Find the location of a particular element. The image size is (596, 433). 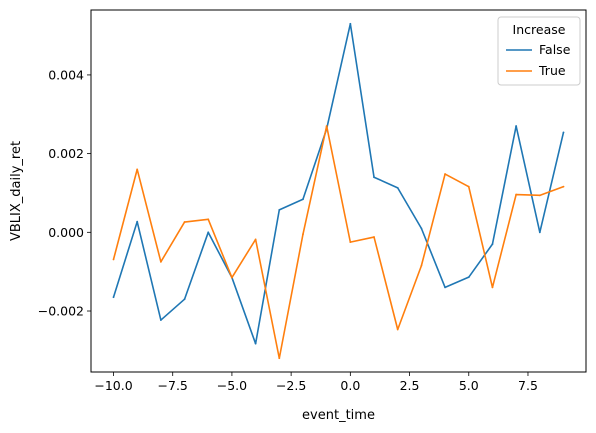

x-tick-label: 0.0 is located at coordinates (350, 385).